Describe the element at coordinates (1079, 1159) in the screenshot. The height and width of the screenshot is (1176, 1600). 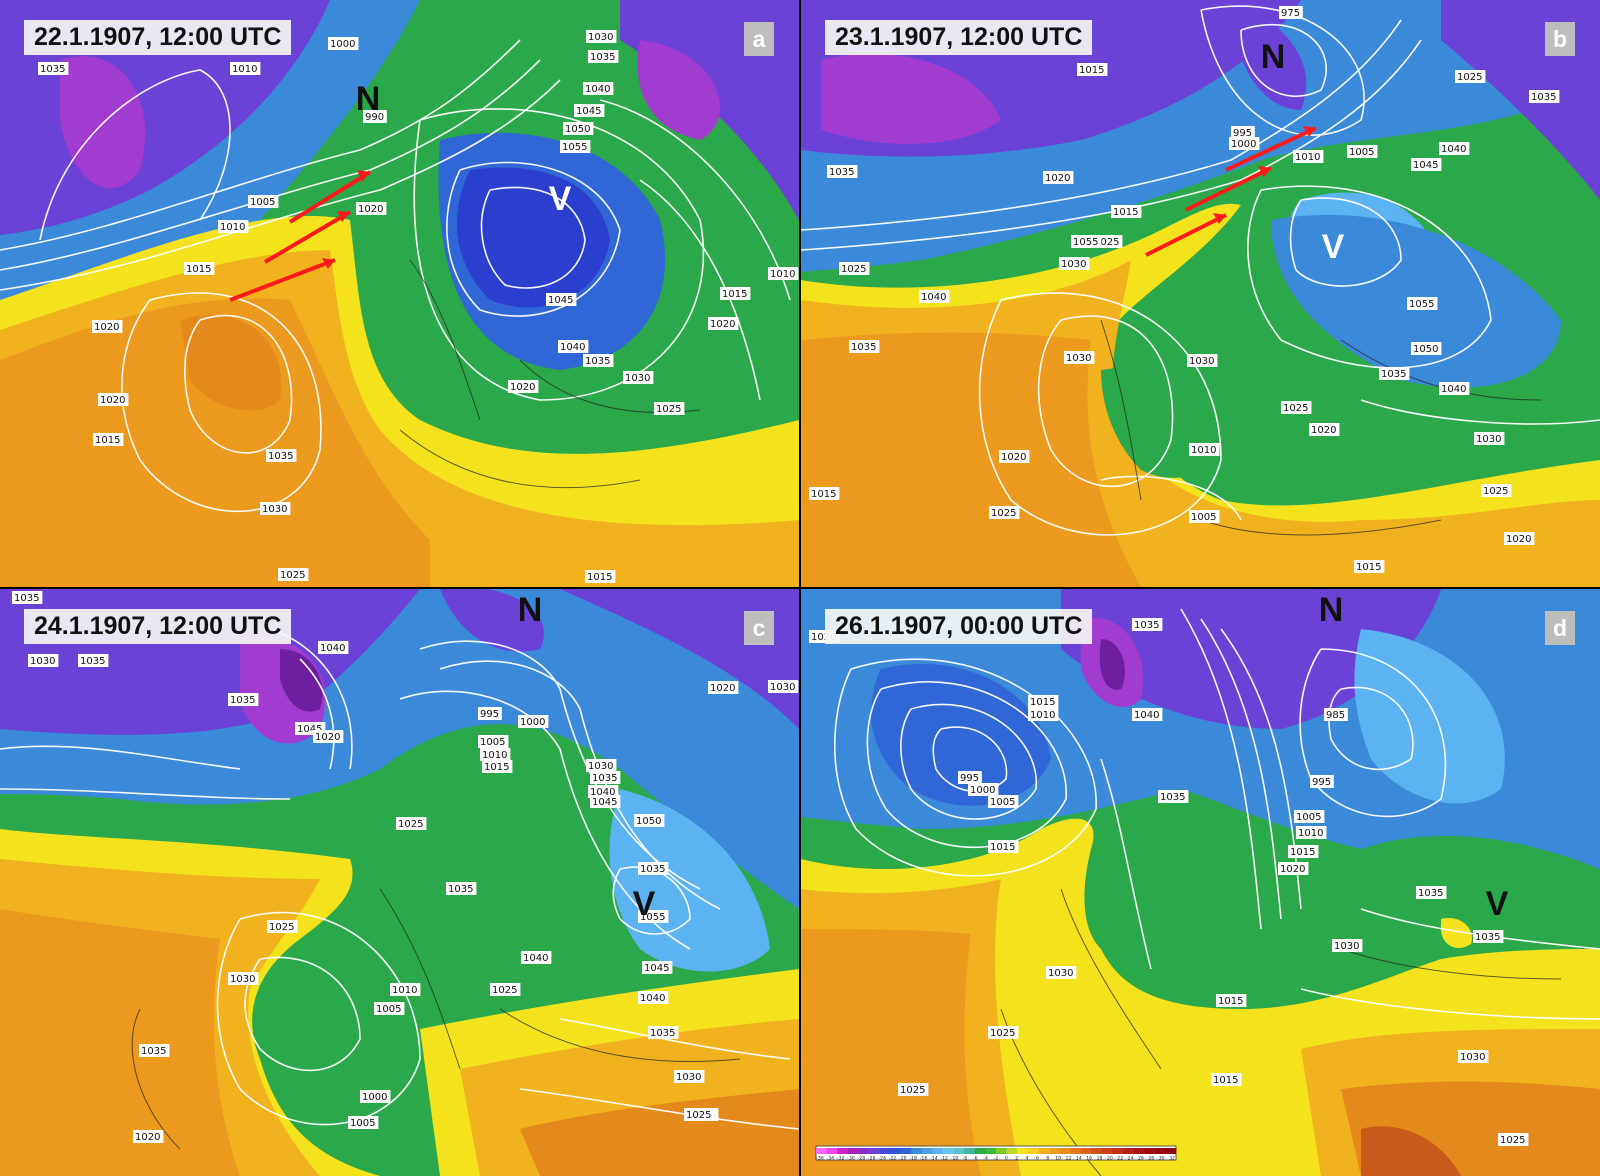
I see `color-scale-tick: 14` at that location.